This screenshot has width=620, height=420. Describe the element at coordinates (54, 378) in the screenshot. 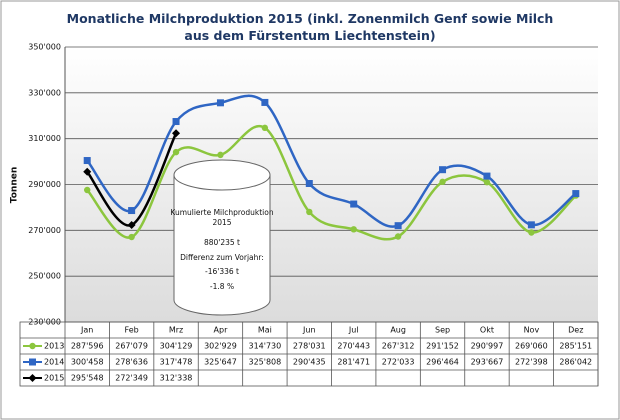

I see `legend-label: 2015` at that location.